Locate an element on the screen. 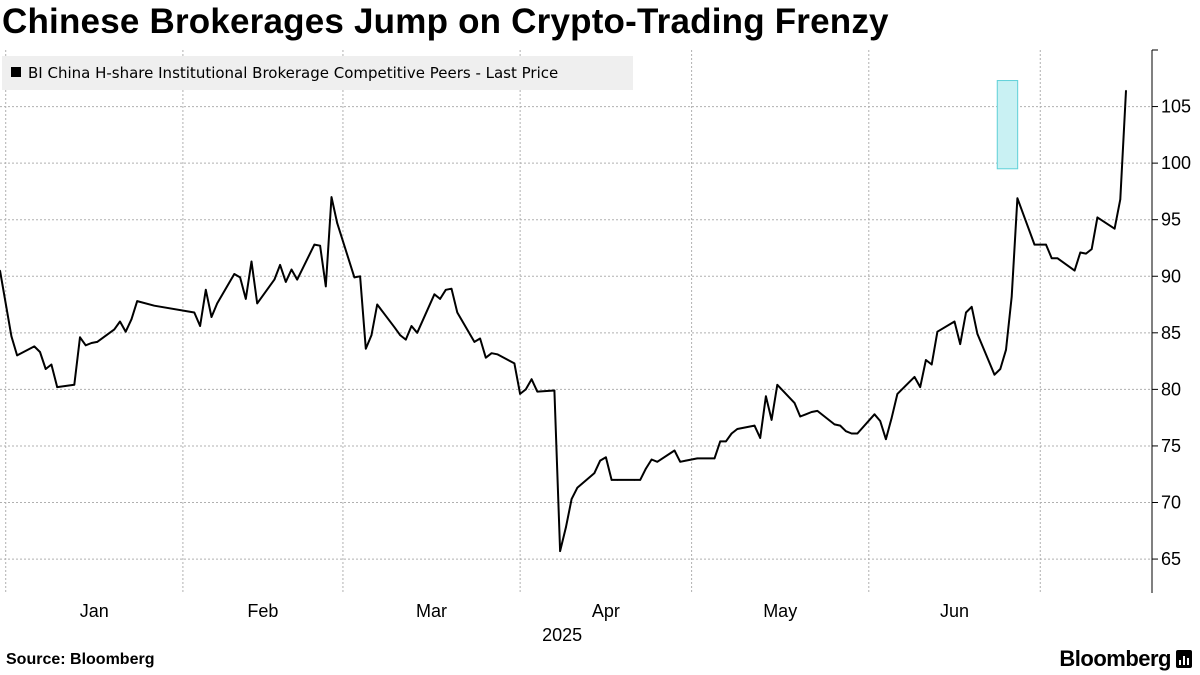  y-tick-label: 90 is located at coordinates (1171, 276).